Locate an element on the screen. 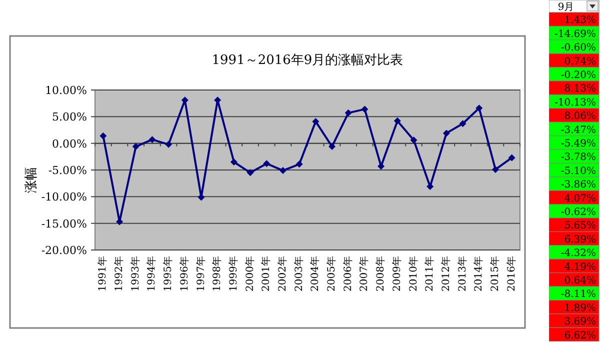 The image size is (600, 343). text: 4.07% is located at coordinates (580, 198).